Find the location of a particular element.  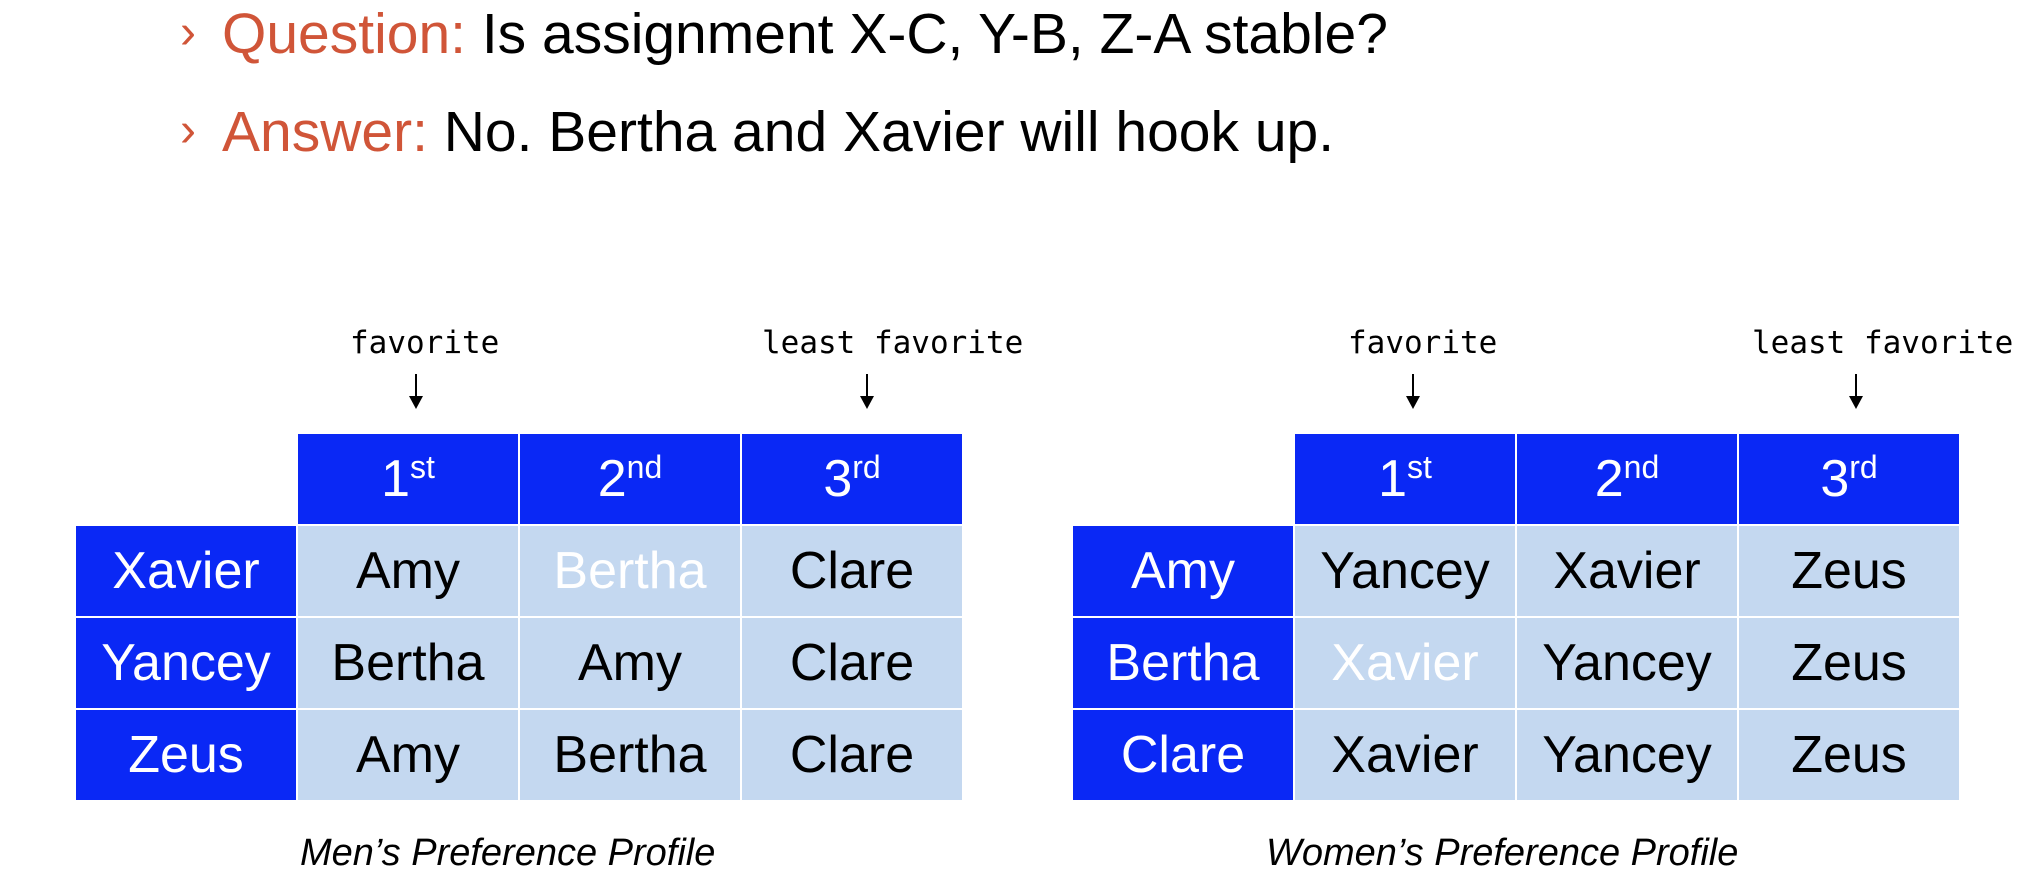

women-favorite-arrow-icon is located at coordinates (1413, 391).